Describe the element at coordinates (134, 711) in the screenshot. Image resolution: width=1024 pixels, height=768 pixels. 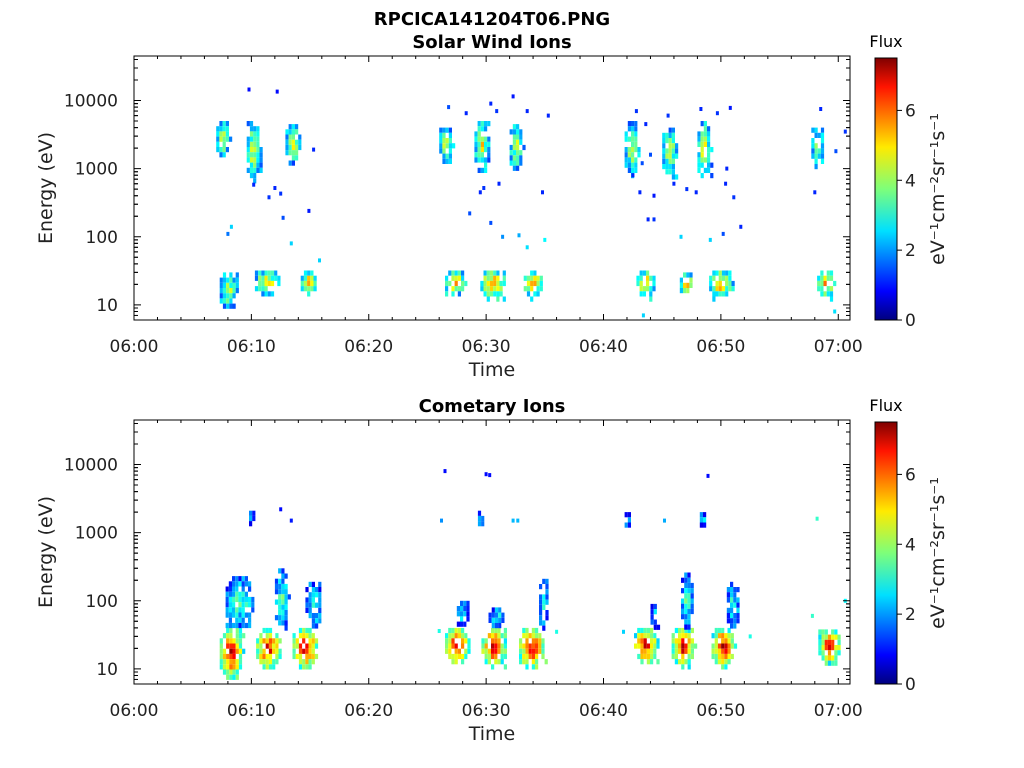
I see `x-tick-label: 06:00` at that location.